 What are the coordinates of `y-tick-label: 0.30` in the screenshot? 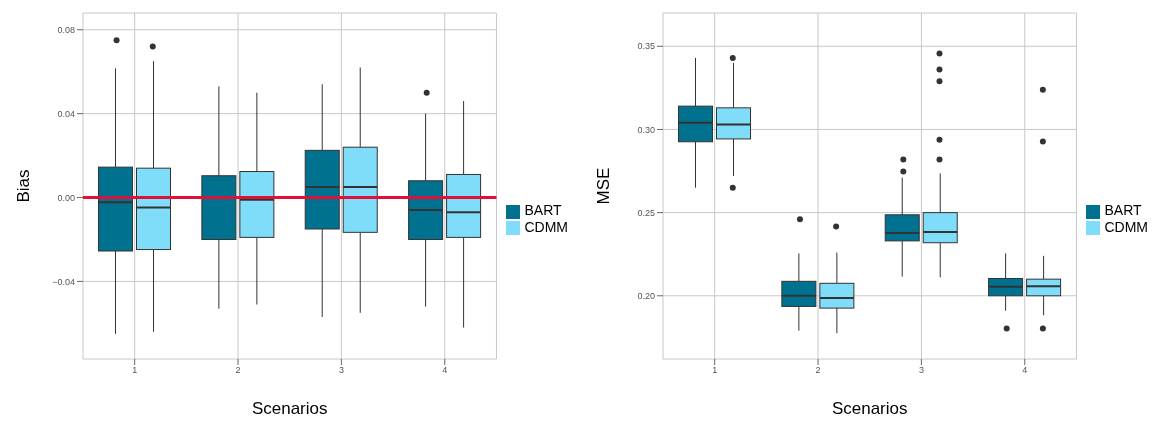 It's located at (646, 129).